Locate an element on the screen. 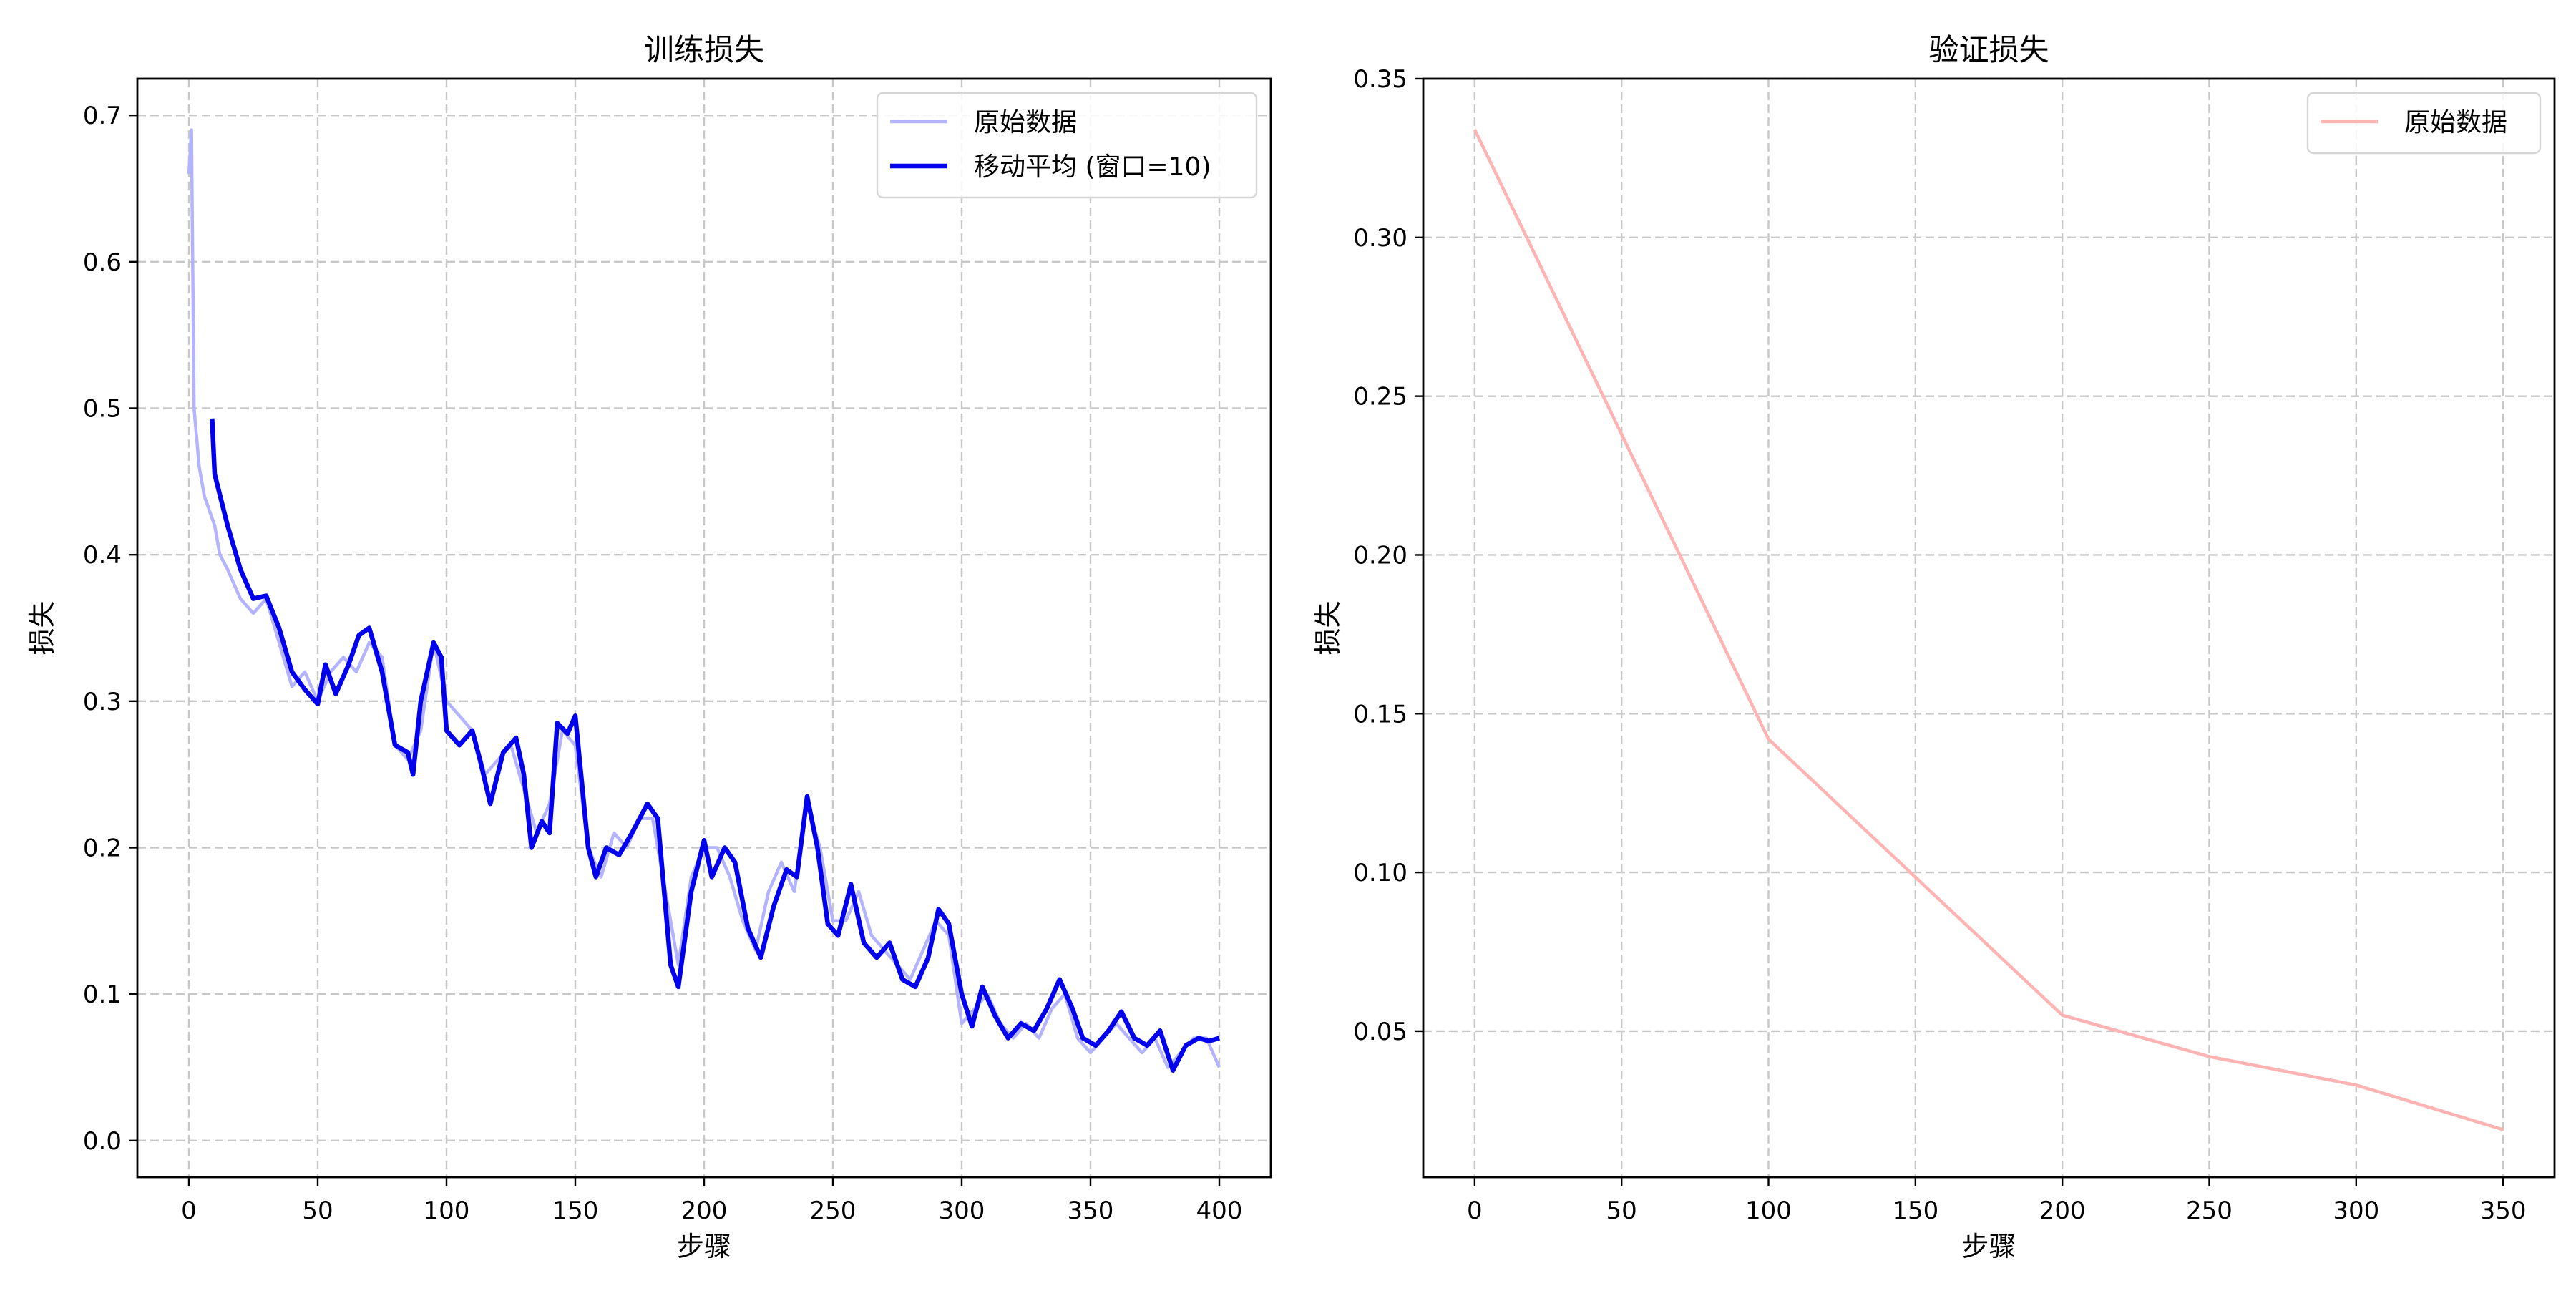  y-tick-label: 0.30 is located at coordinates (1380, 238).